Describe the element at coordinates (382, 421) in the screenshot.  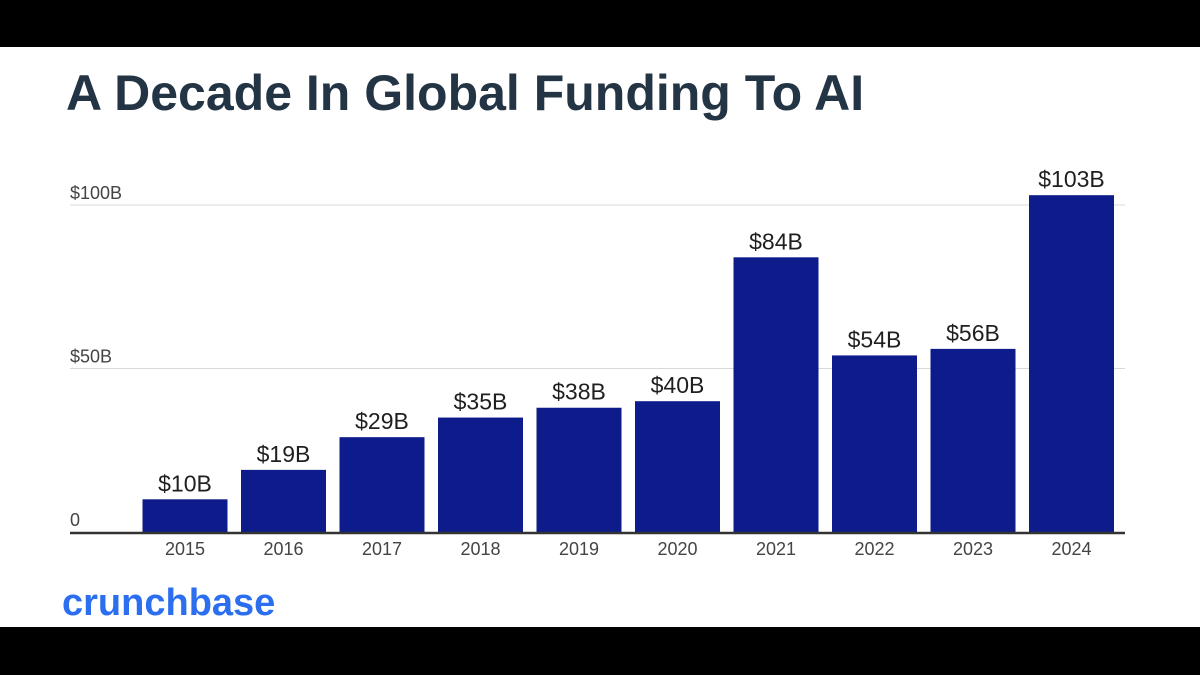
I see `data-label: $29B` at that location.